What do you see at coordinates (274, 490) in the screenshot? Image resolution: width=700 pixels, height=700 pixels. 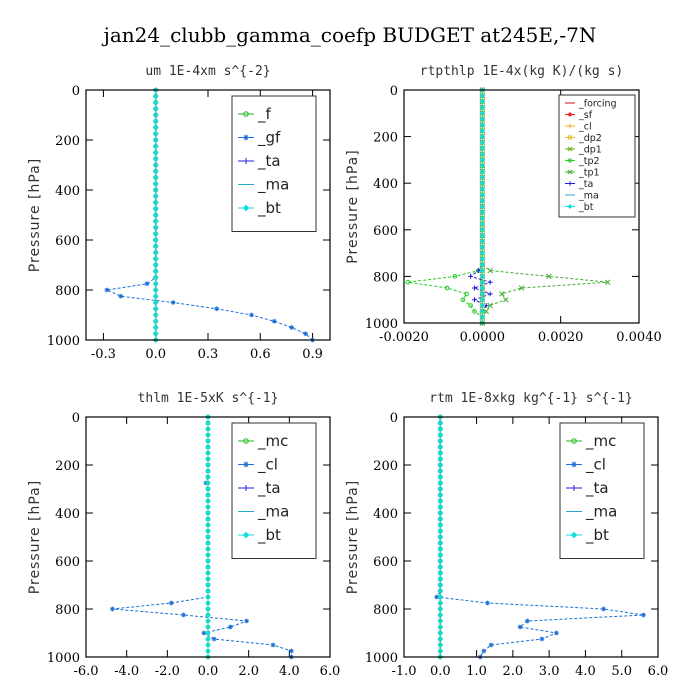 I see `legend: _mc _cl _ta _ma _bt` at bounding box center [274, 490].